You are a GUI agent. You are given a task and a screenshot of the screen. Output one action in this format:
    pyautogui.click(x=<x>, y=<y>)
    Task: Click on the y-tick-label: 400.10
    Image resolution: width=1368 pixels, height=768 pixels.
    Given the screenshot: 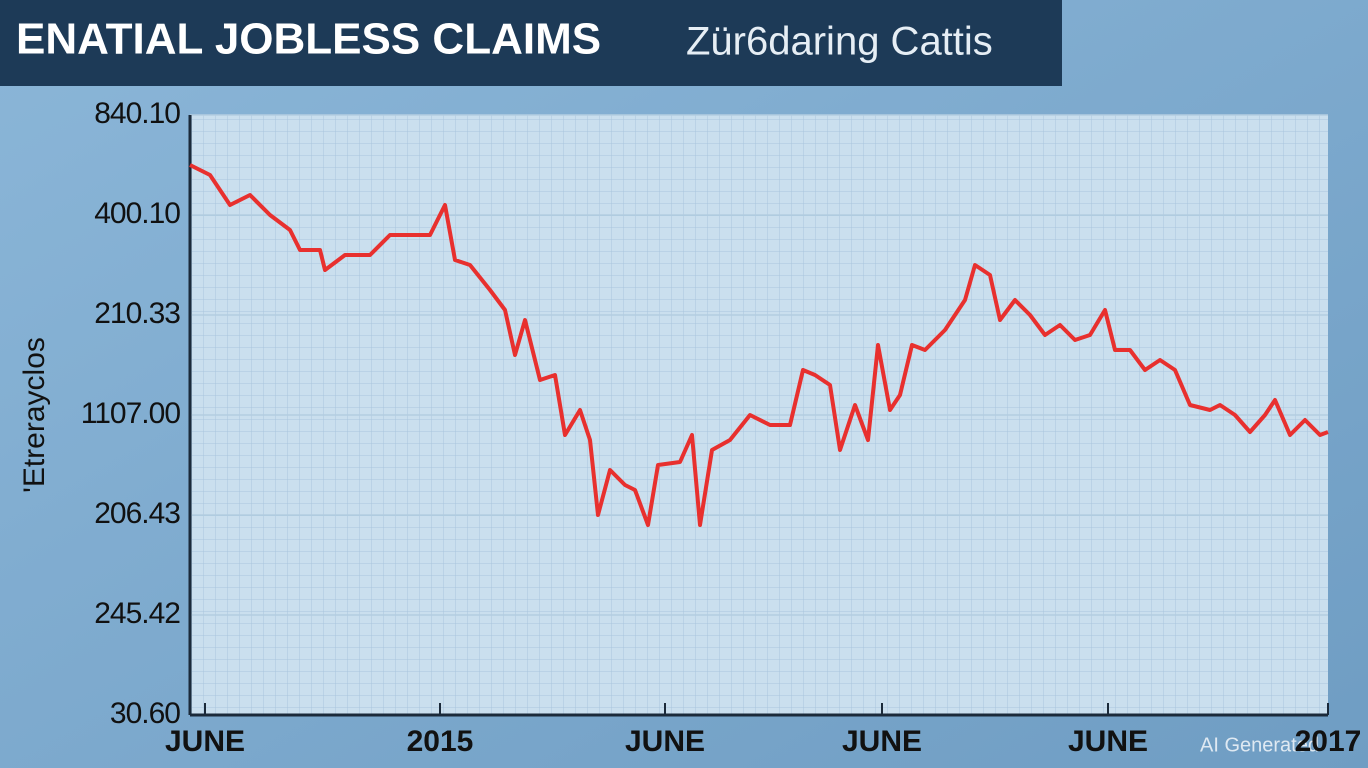 What is the action you would take?
    pyautogui.click(x=137, y=213)
    